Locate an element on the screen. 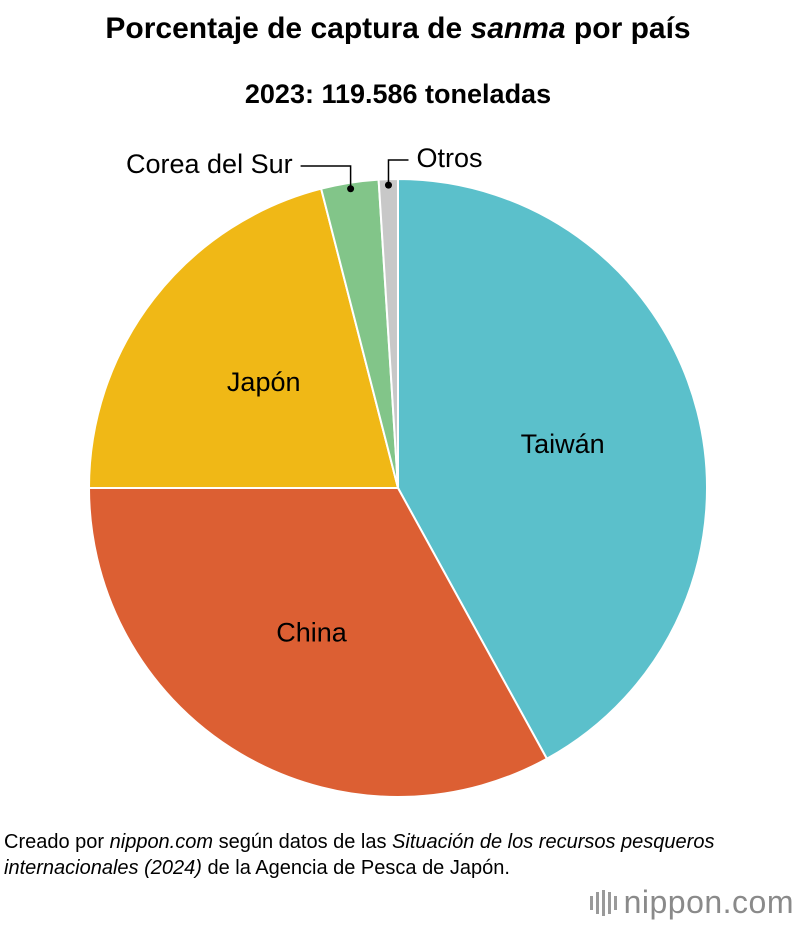 The image size is (800, 926). source-part: nippon.com is located at coordinates (161, 842).